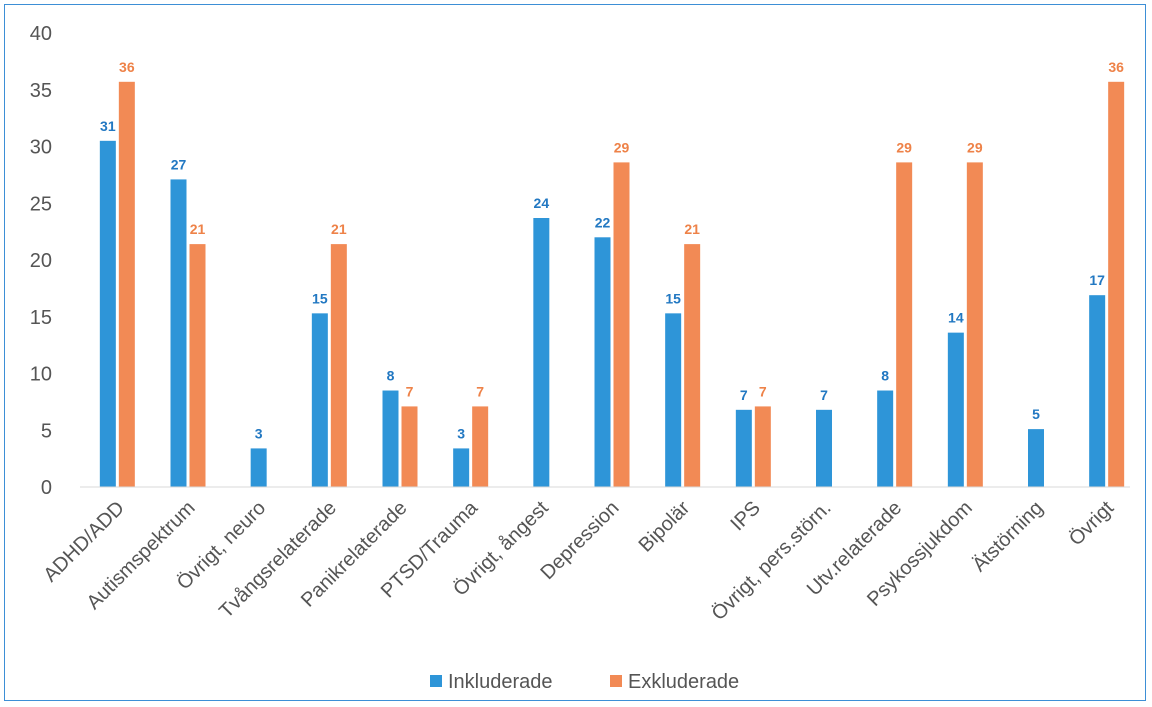 The width and height of the screenshot is (1152, 707). I want to click on y-tick-label: 15, so click(41, 318).